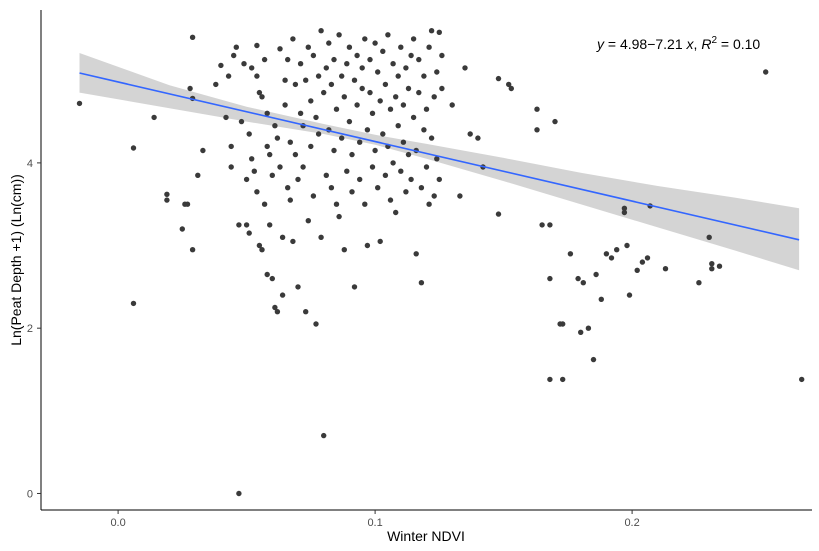  I want to click on eq-x-symbol: x, so click(690, 44).